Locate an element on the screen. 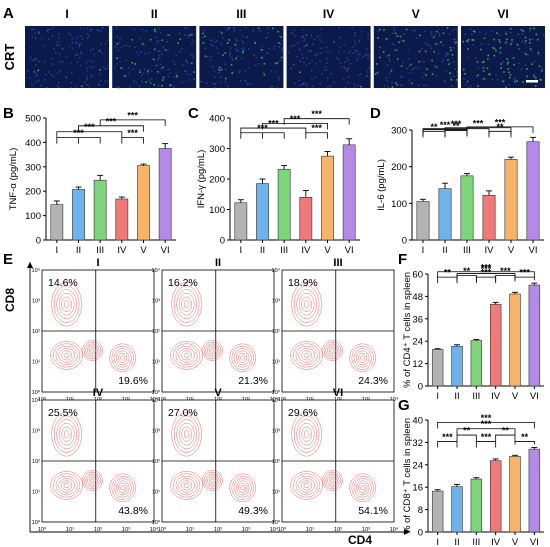 The height and width of the screenshot is (547, 550). flow-y-tick-label: 10⁰ is located at coordinates (276, 522).